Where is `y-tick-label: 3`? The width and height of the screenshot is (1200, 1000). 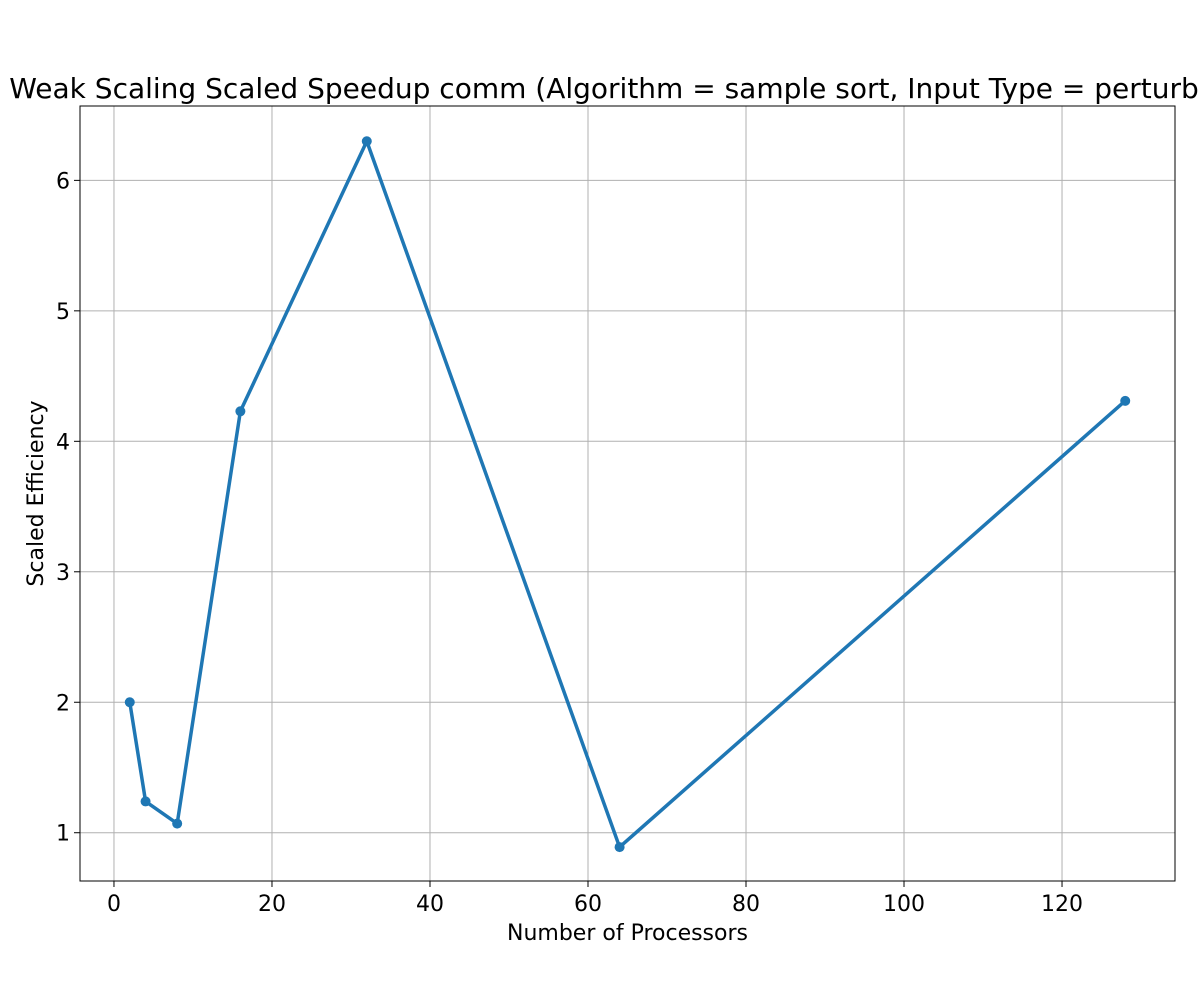 y-tick-label: 3 is located at coordinates (63, 573).